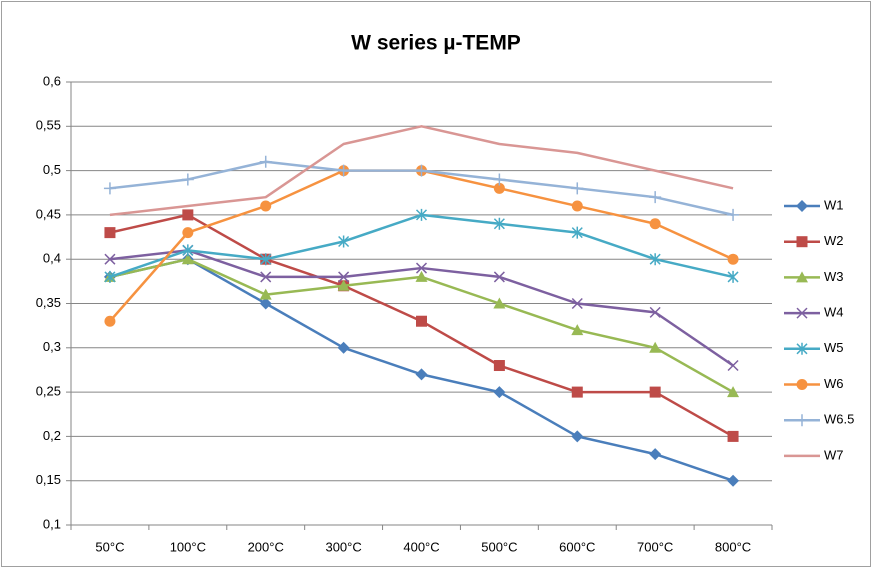 The width and height of the screenshot is (872, 568). I want to click on legend-item: W4, so click(814, 312).